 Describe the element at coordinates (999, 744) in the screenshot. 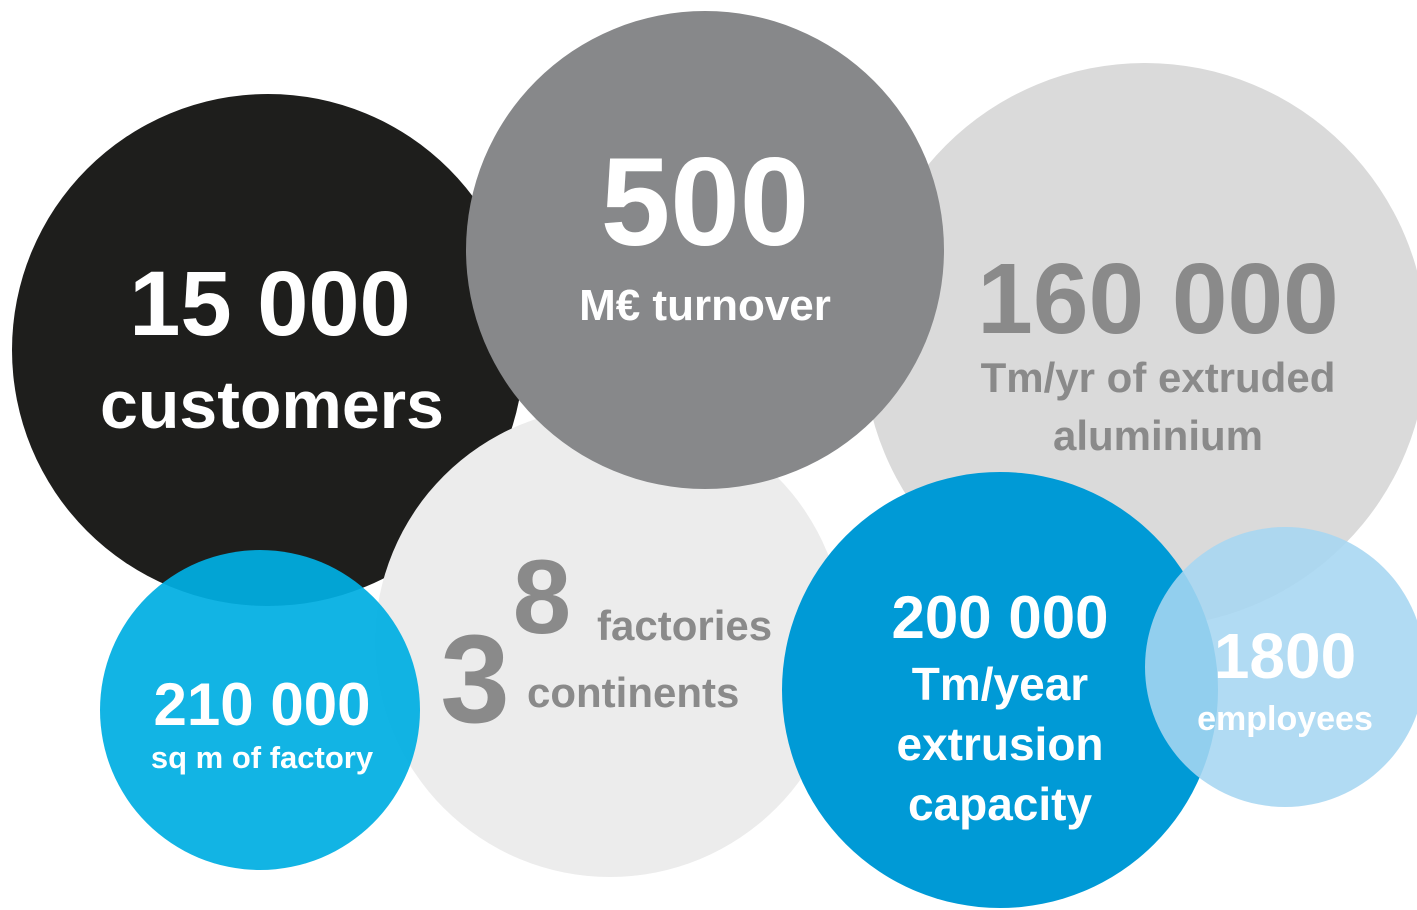

I see `caption: extrusion` at that location.